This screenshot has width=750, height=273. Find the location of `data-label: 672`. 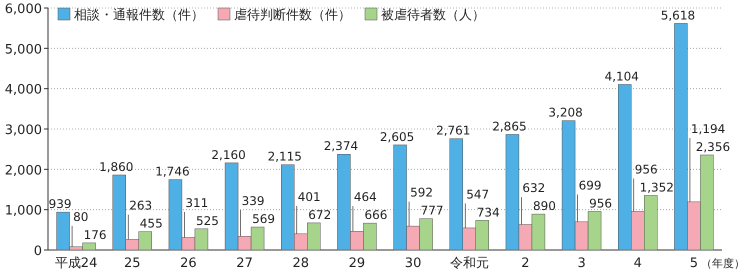

data-label: 672 is located at coordinates (320, 215).